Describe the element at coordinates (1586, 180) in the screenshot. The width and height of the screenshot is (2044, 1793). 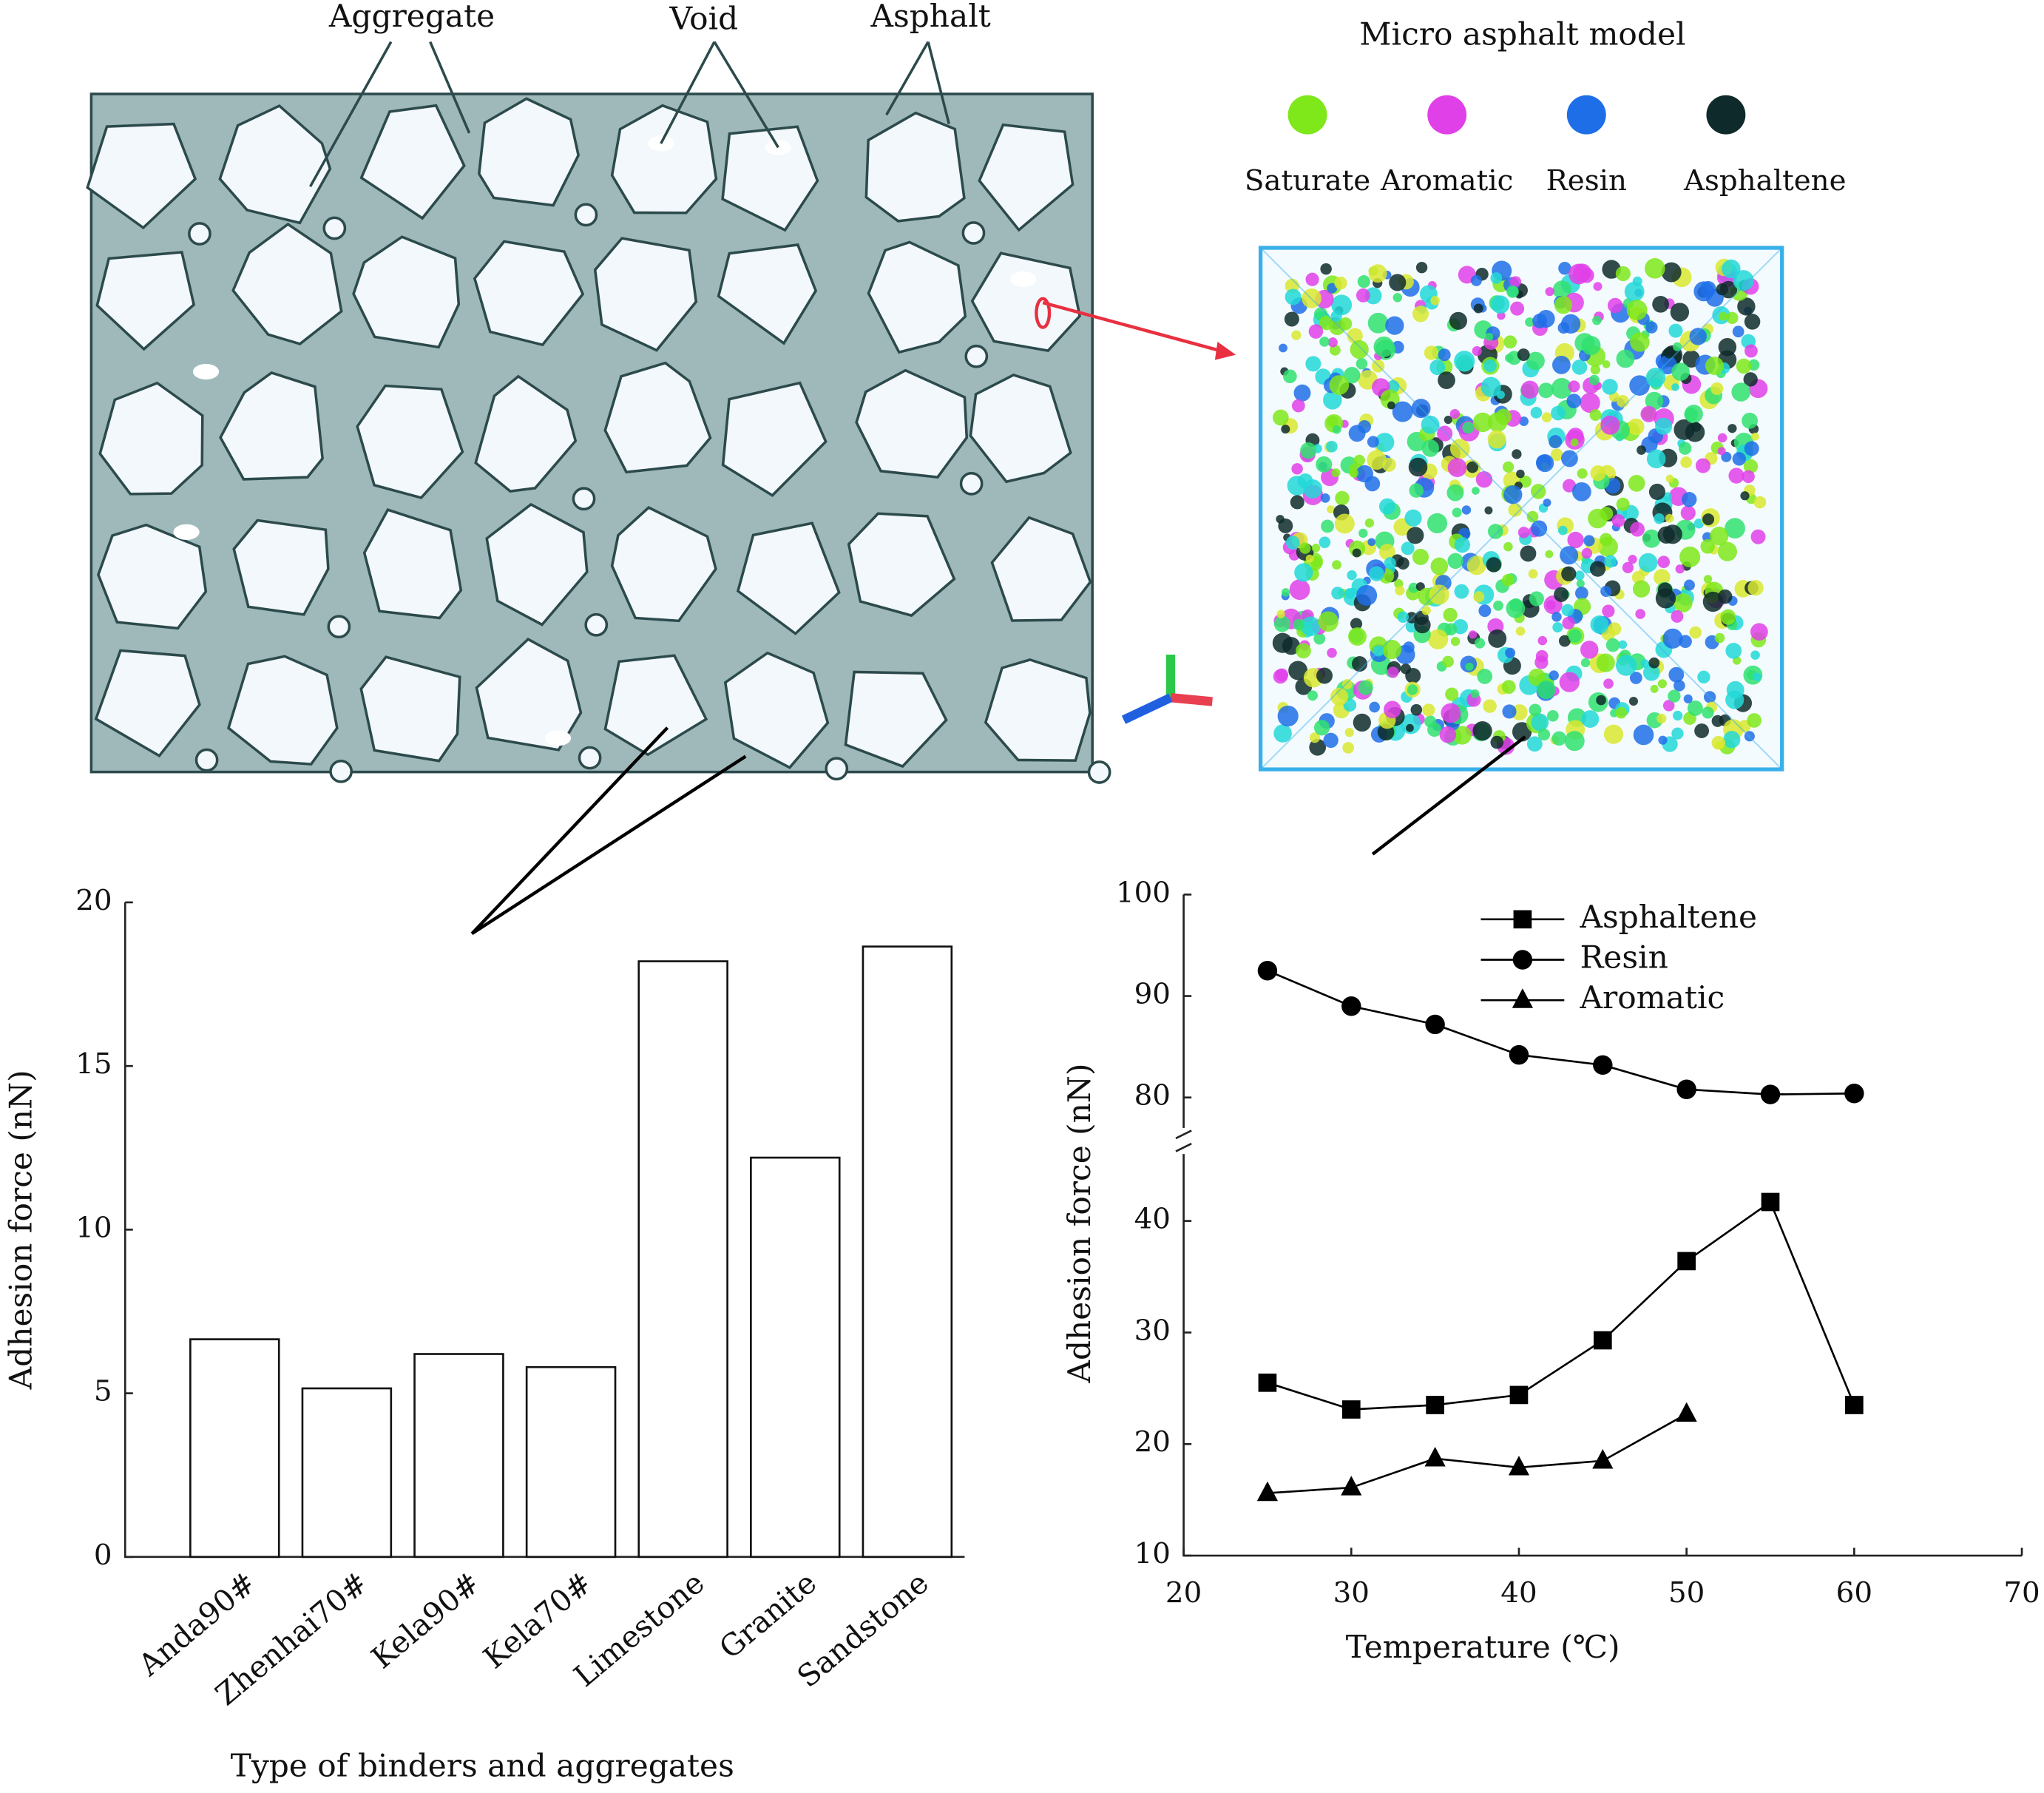
I see `component-label: Resin` at that location.